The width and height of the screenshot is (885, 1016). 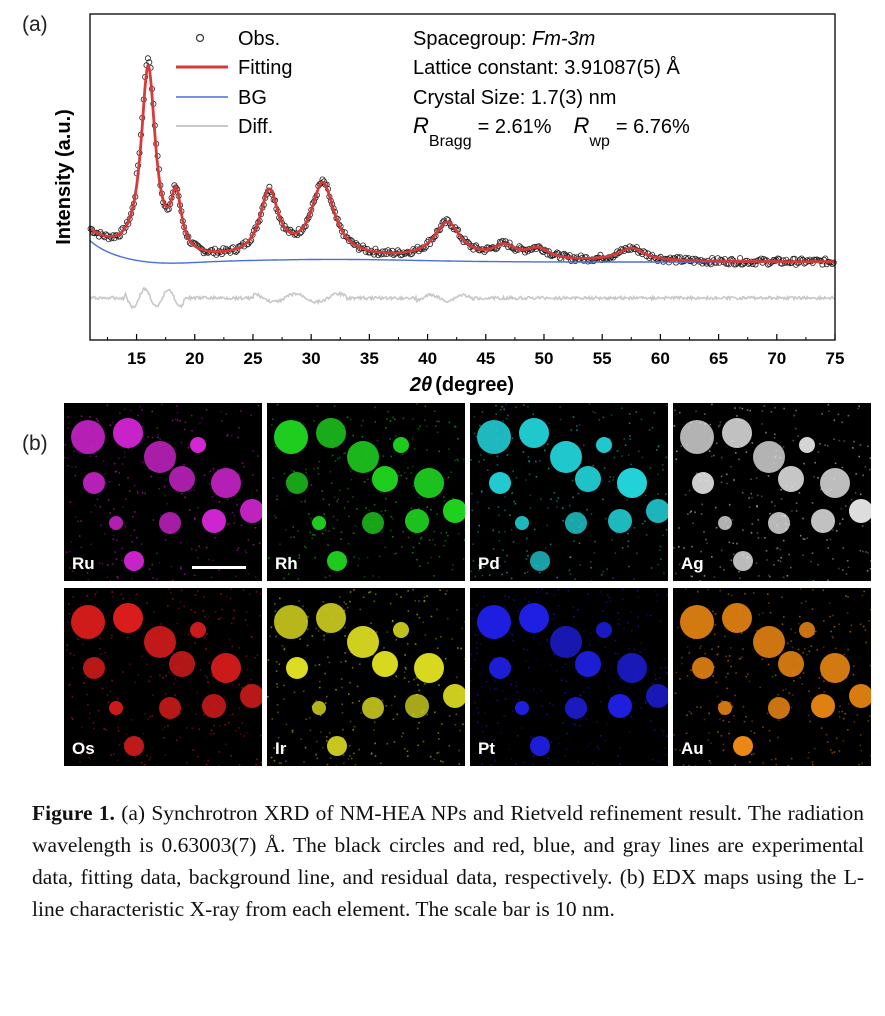 I want to click on lattice-text: Lattice constant: 3.91087(5) Å, so click(x=546, y=67).